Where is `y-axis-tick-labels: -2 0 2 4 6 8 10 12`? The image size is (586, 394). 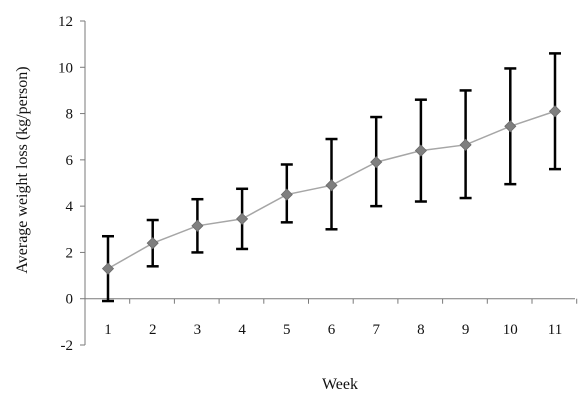 y-axis-tick-labels: -2 0 2 4 6 8 10 12 is located at coordinates (66, 184).